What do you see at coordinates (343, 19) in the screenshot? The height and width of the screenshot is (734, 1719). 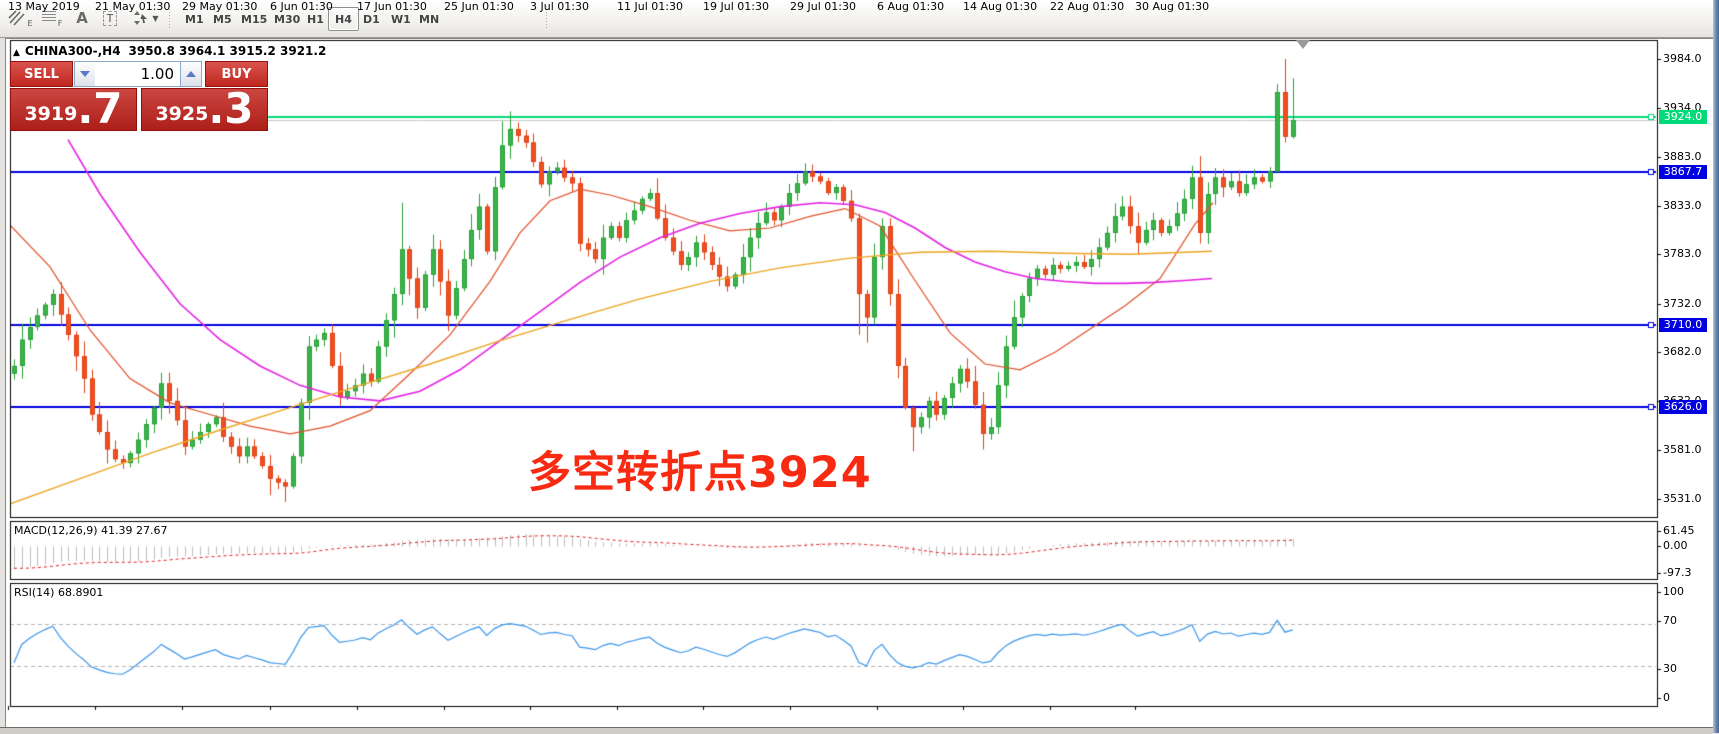 I see `timeframe-button-H4: H4` at bounding box center [343, 19].